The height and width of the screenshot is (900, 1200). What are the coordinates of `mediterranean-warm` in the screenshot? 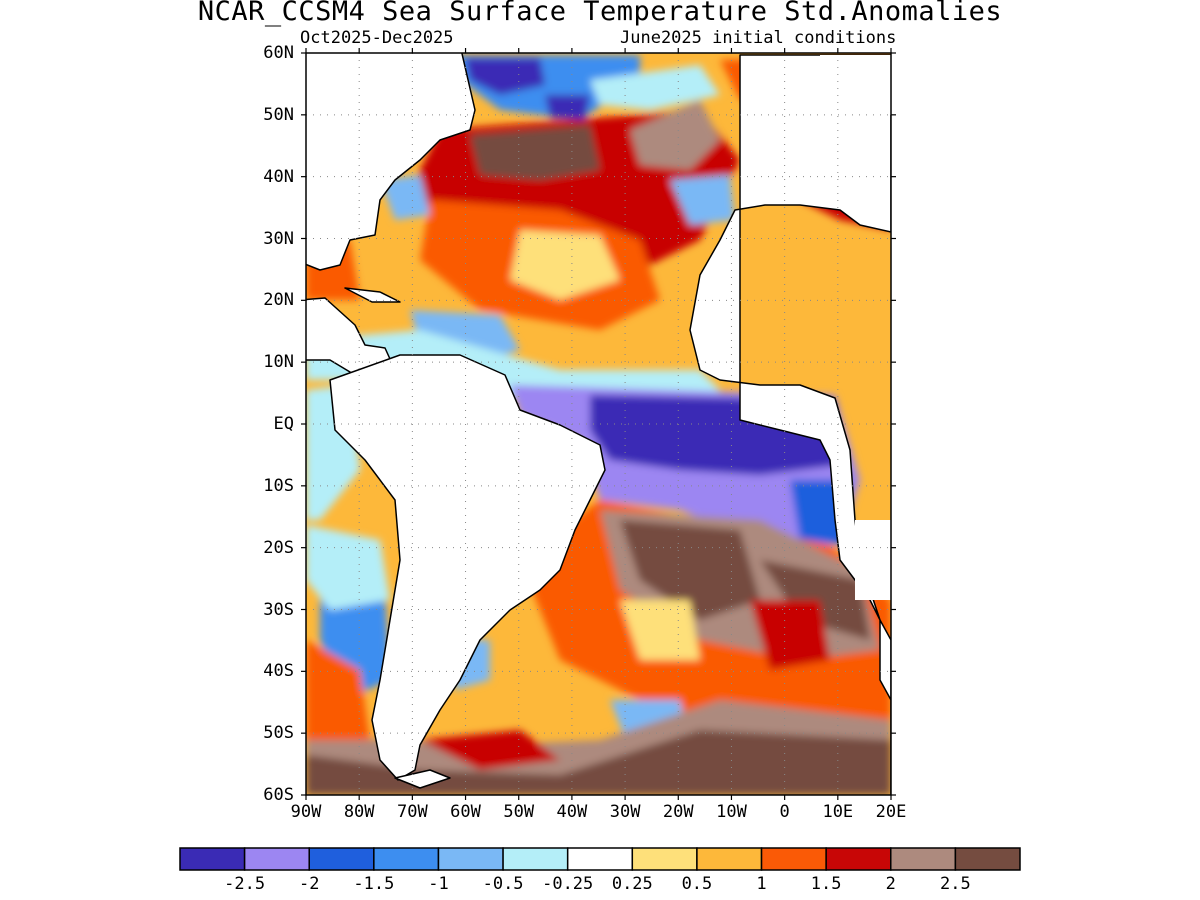 It's located at (838, 190).